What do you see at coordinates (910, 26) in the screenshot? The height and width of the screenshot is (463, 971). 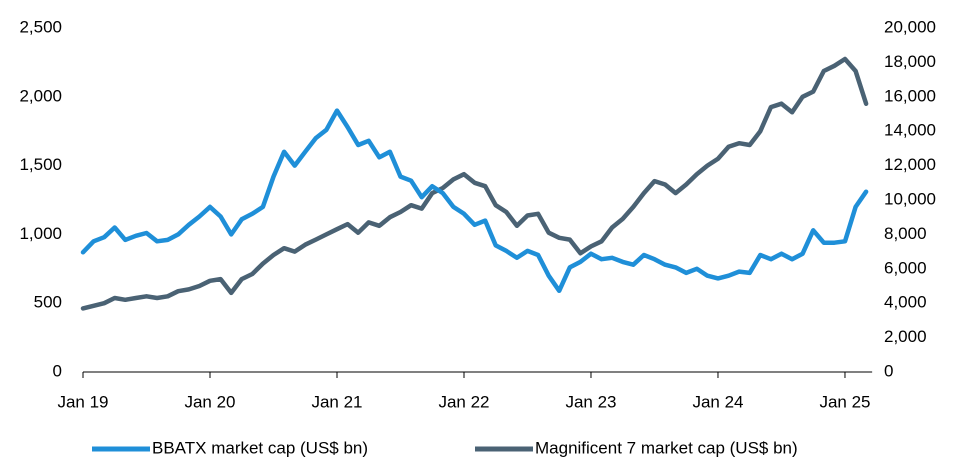 I see `y2-tick-label: 20,000` at bounding box center [910, 26].